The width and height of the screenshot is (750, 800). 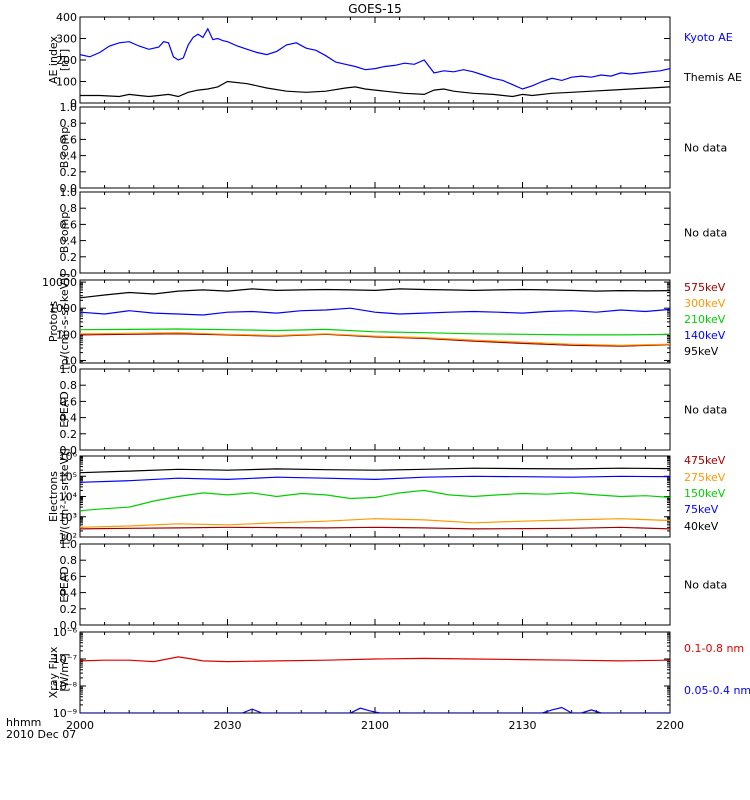 What do you see at coordinates (375, 89) in the screenshot?
I see `series-line-themis-ae` at bounding box center [375, 89].